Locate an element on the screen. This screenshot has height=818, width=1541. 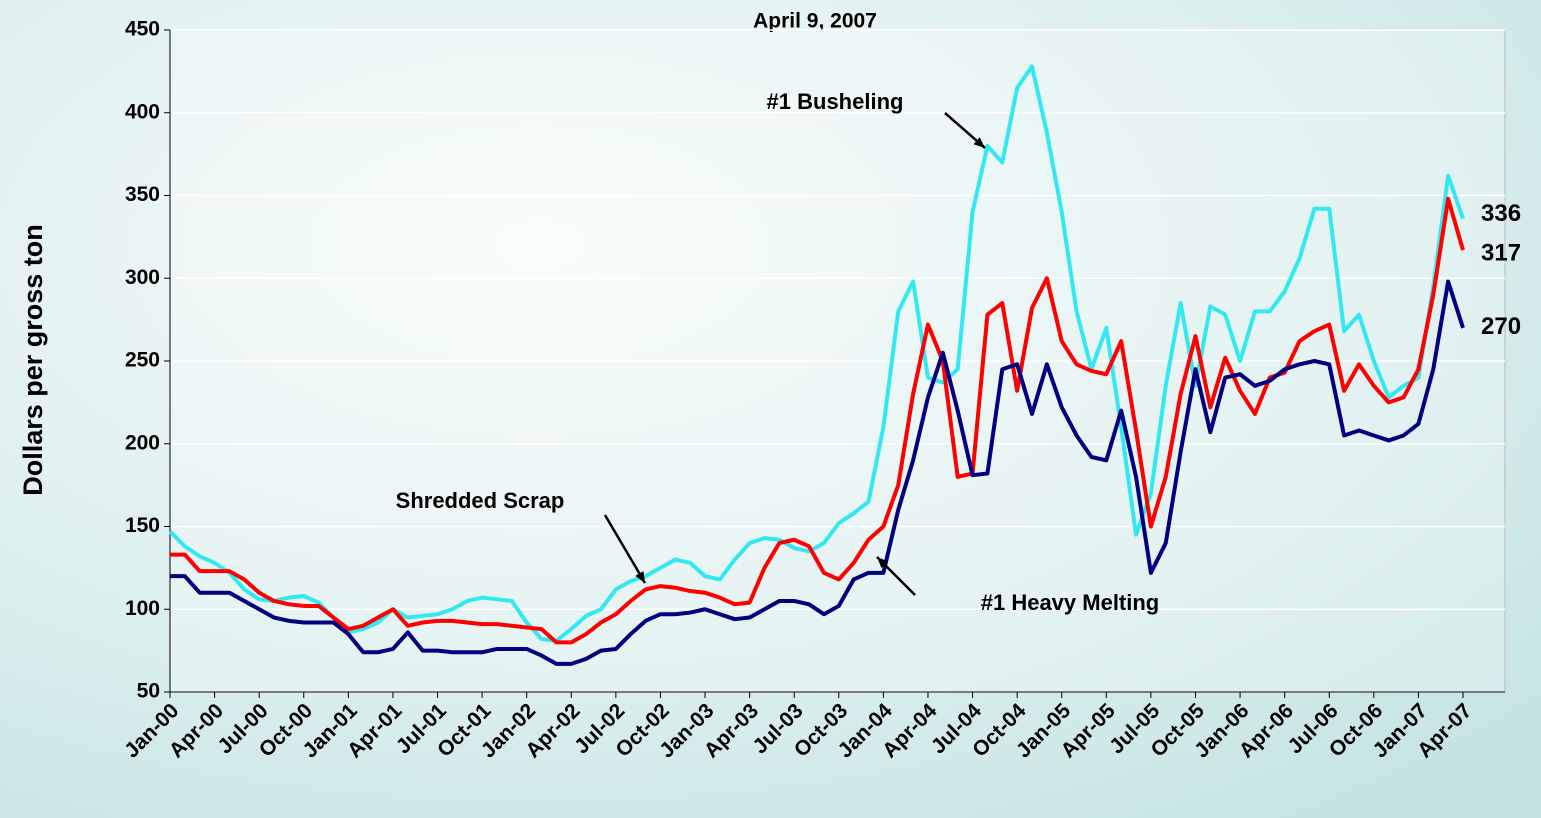
end-value-label: 270 is located at coordinates (1501, 326).